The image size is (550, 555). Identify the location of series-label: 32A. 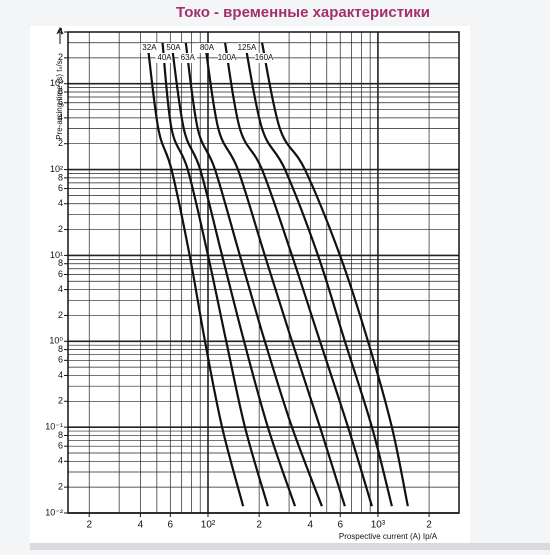
(149, 47).